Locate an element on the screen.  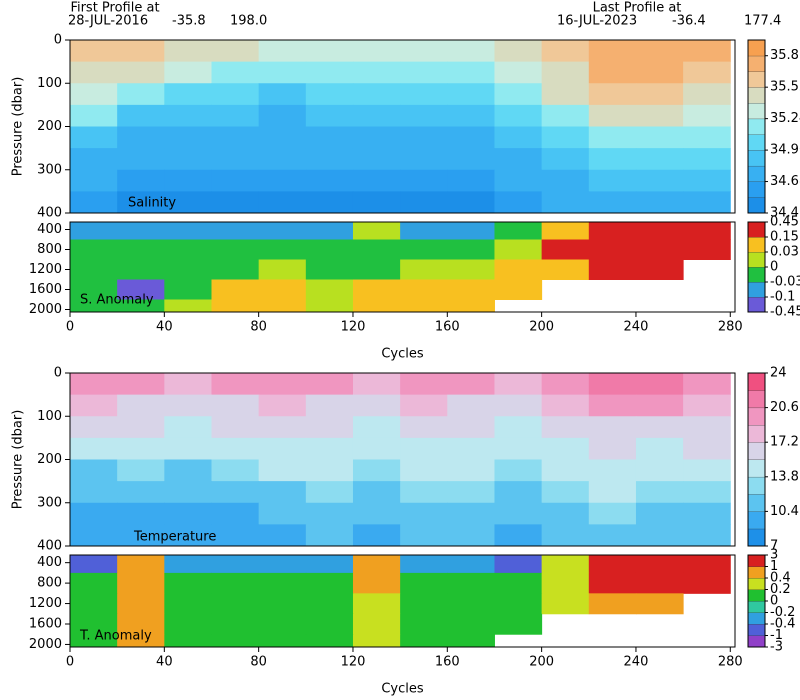
x-tick-label: 280 is located at coordinates (730, 662).